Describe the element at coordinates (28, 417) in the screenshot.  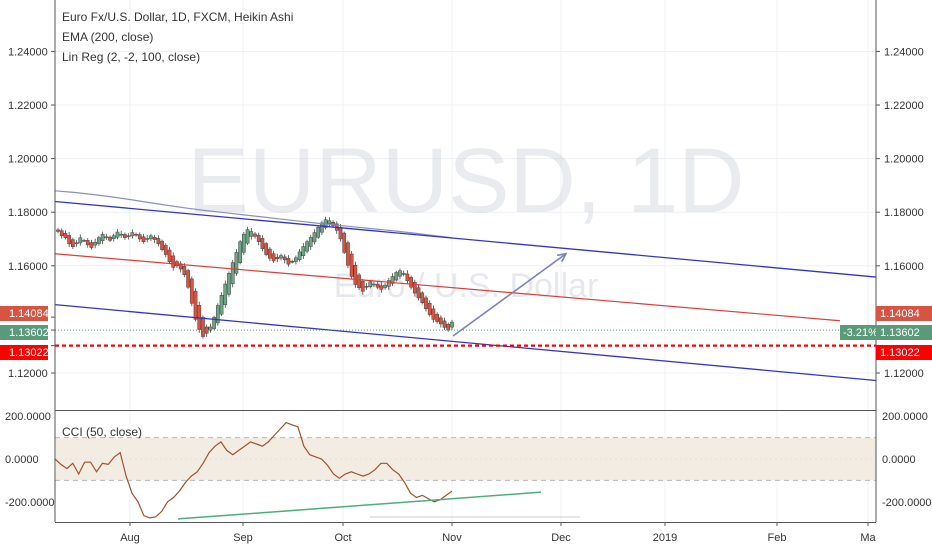
I see `cci-tick-label-left: 200.0000` at that location.